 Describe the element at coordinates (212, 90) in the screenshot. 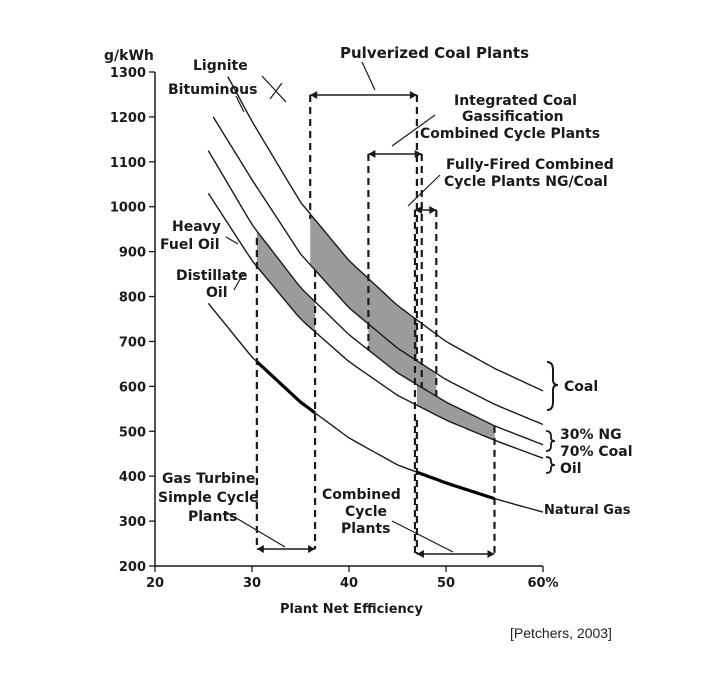

I see `bituminous-label: Bituminous` at that location.